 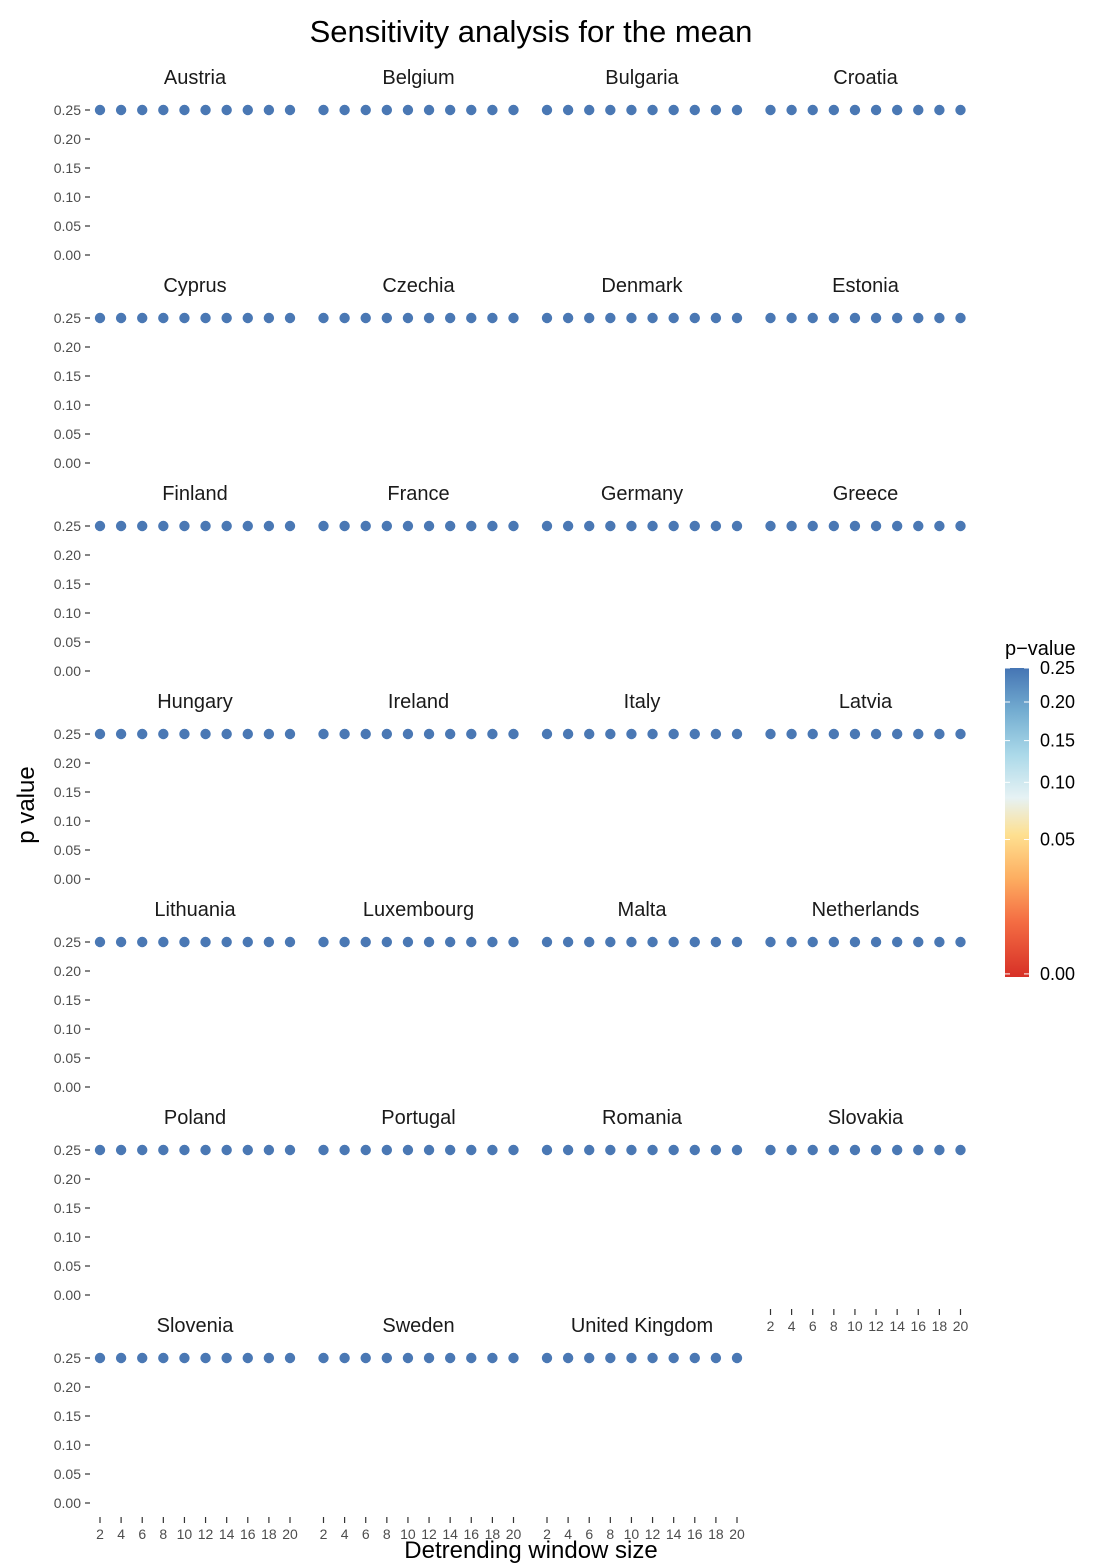 What do you see at coordinates (642, 78) in the screenshot?
I see `facet-strip-label: Bulgaria` at bounding box center [642, 78].